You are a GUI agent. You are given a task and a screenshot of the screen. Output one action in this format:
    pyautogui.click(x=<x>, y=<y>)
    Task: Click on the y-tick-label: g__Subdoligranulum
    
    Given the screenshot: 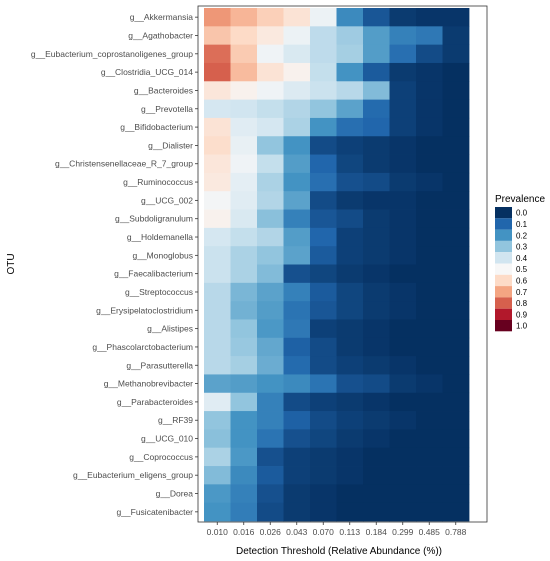 What is the action you would take?
    pyautogui.click(x=154, y=219)
    